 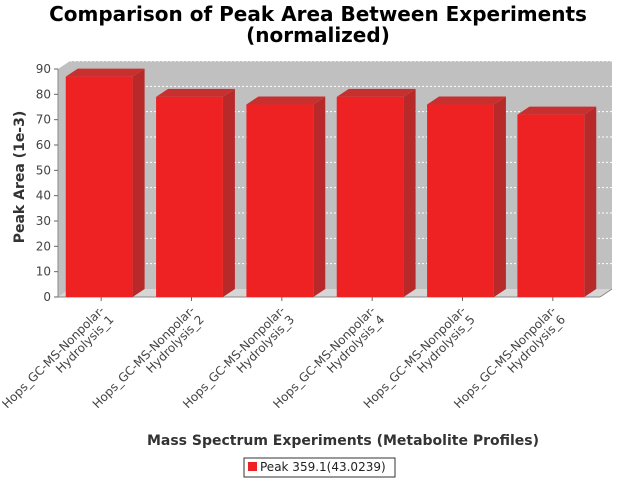 I want to click on y-tick-label: 20, so click(x=43, y=246).